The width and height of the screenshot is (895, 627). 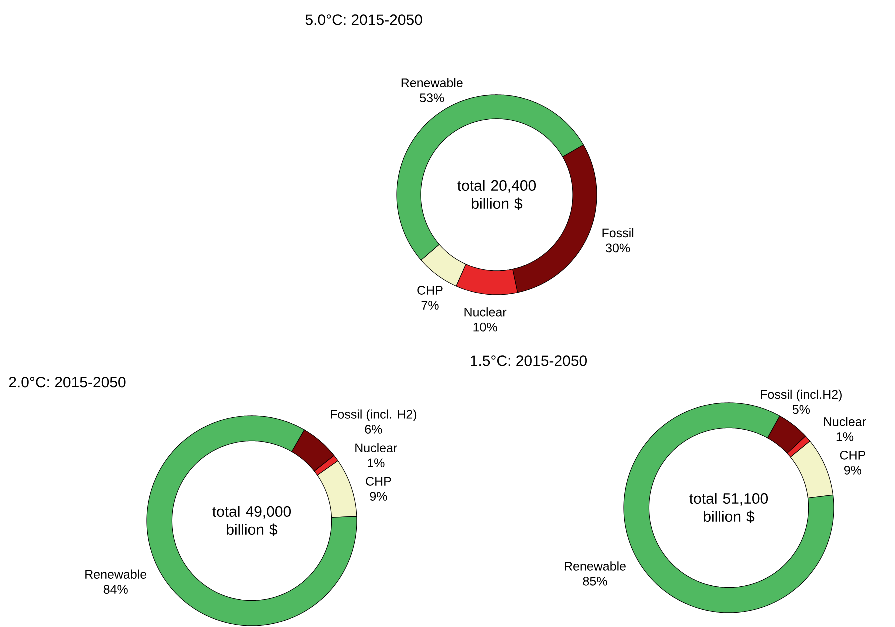 I want to click on data-label: 53%, so click(x=432, y=98).